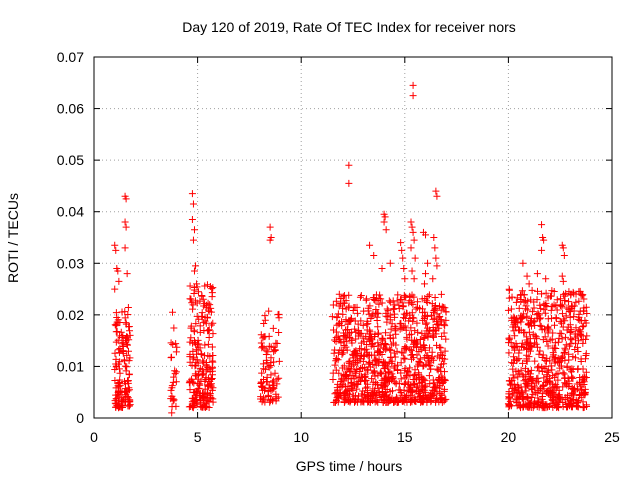 This screenshot has width=640, height=480. Describe the element at coordinates (301, 437) in the screenshot. I see `x-tick-label: 10` at that location.